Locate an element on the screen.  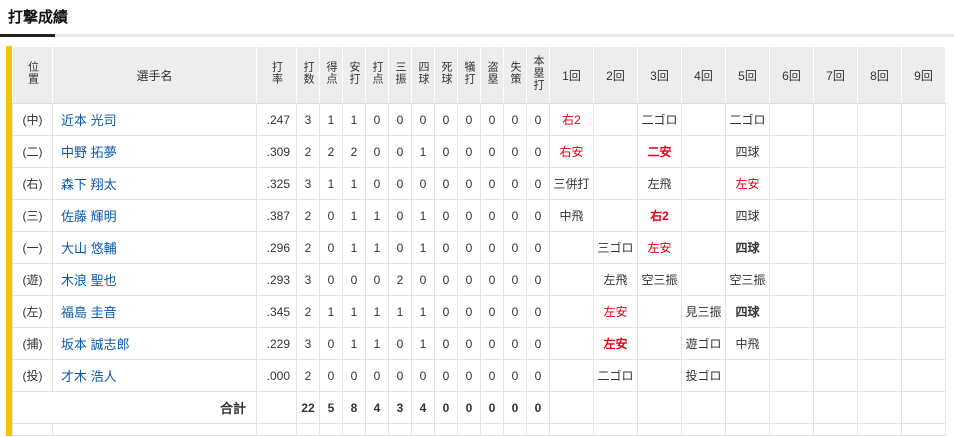
player-name-link: 近本 光司 is located at coordinates (89, 120).